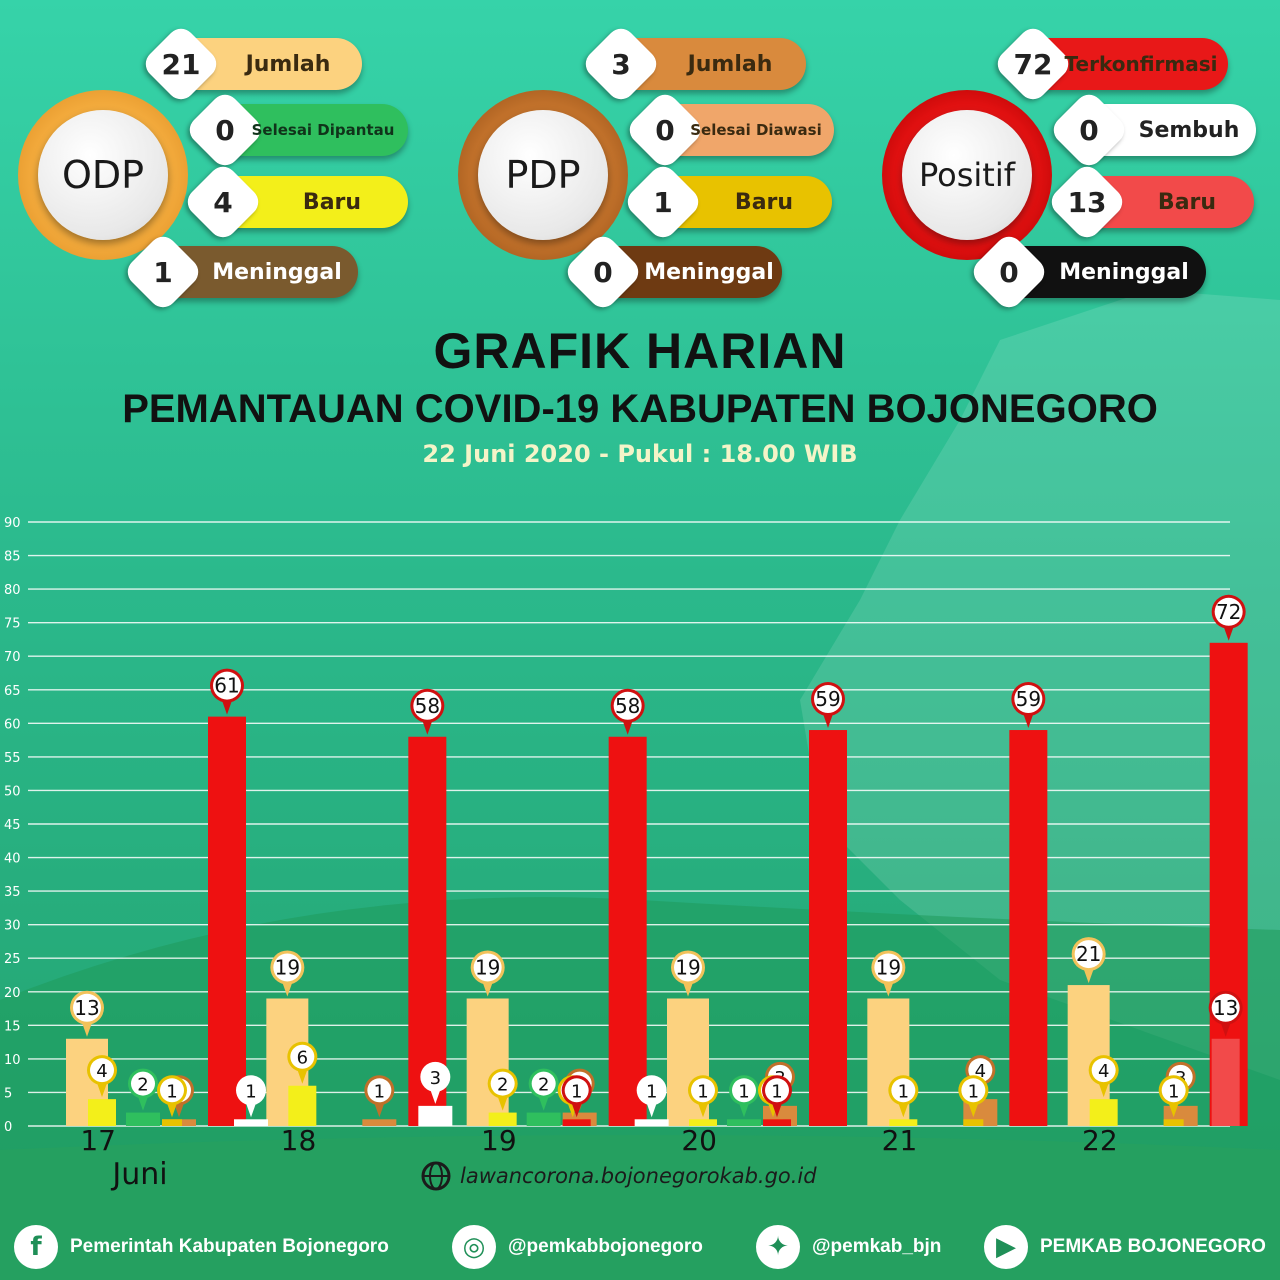 The image size is (1280, 1280). What do you see at coordinates (764, 202) in the screenshot?
I see `pdp-baru-label: Baru` at bounding box center [764, 202].